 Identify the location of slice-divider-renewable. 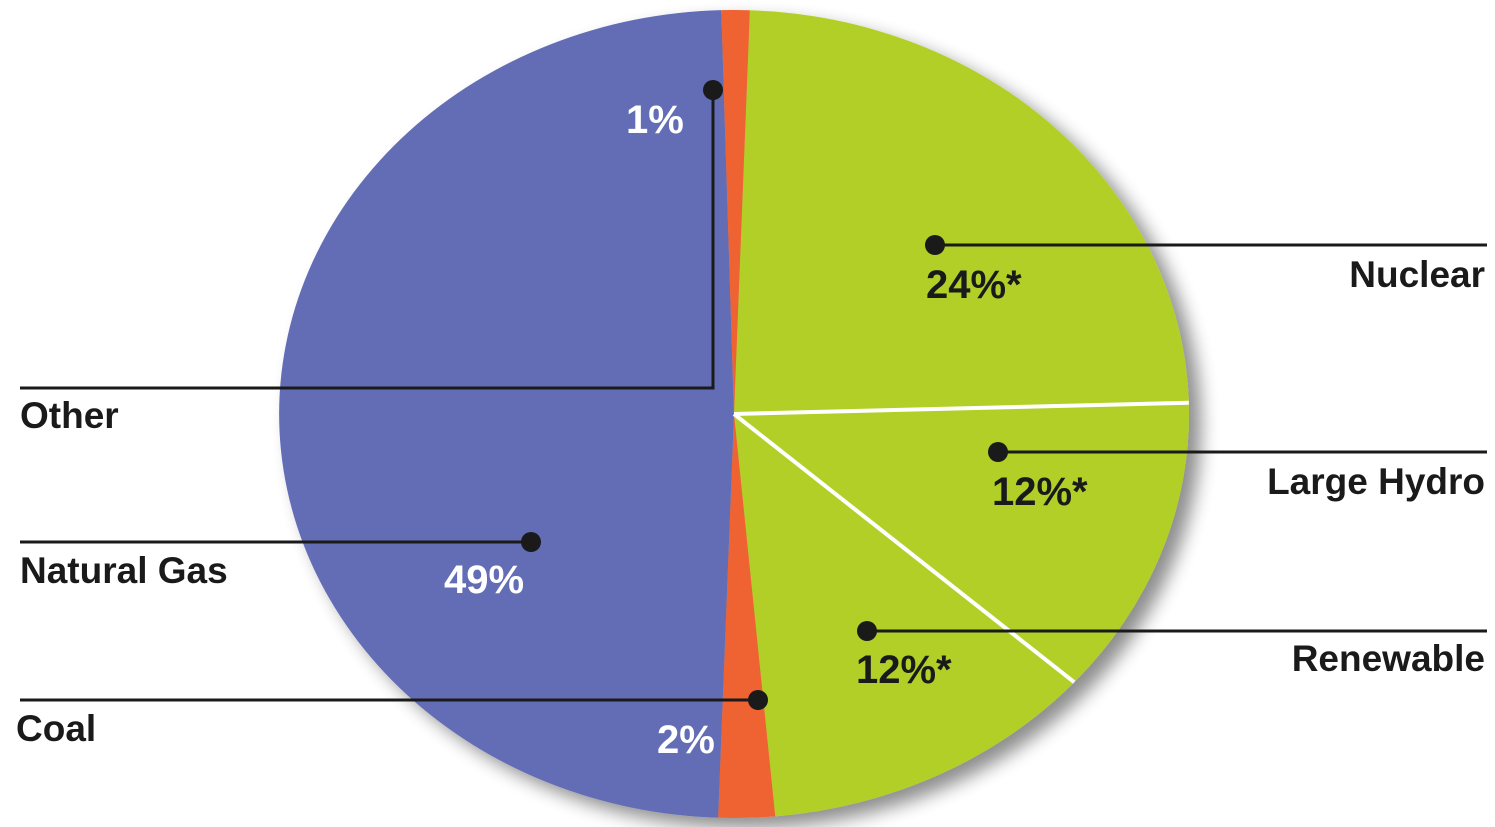
(904, 548).